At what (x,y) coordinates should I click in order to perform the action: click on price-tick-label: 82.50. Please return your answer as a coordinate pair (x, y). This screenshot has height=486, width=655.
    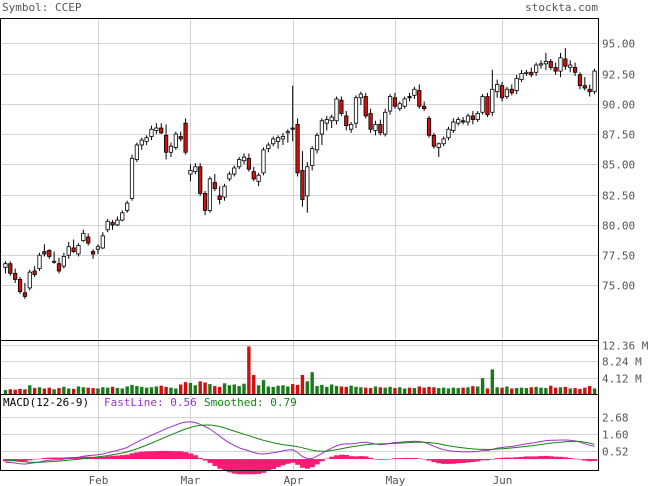
    Looking at the image, I should click on (618, 196).